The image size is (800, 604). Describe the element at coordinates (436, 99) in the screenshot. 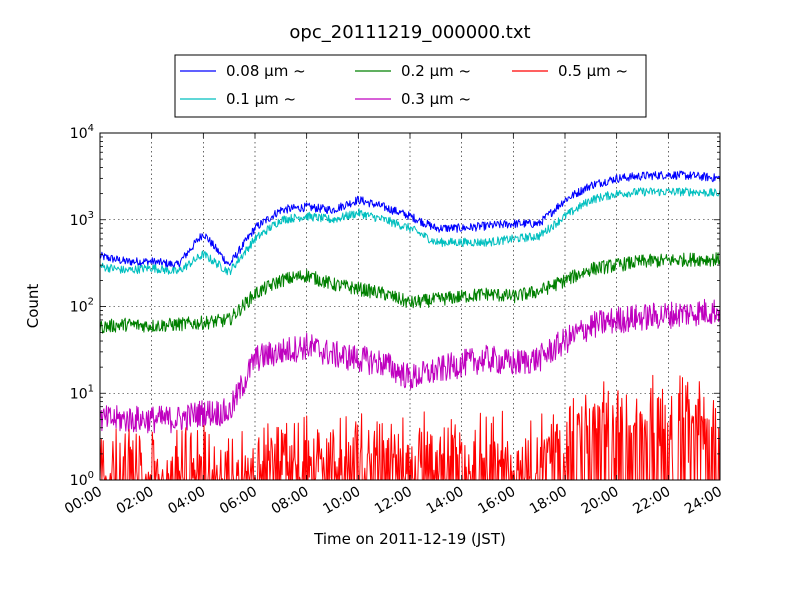

I see `legend-label: 0.3 μm ~` at that location.